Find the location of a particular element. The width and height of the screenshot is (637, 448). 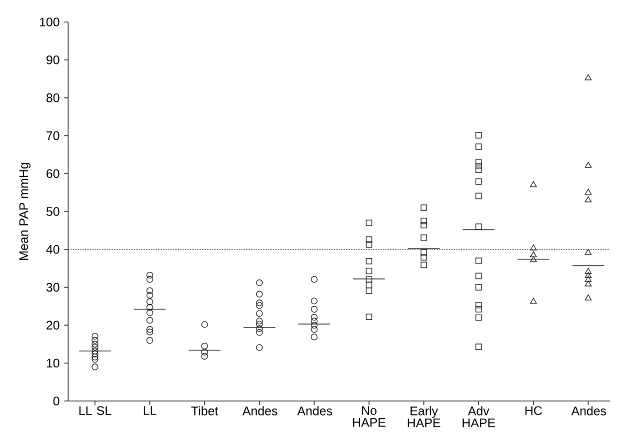

y-tick-label: 40 is located at coordinates (53, 249).